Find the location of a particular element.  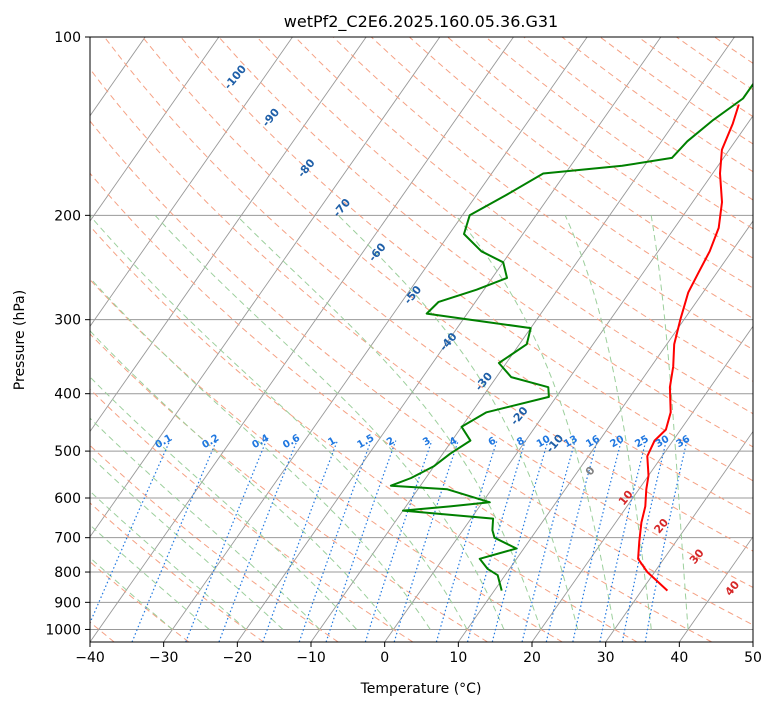

mixing-ratio-label: 4 is located at coordinates (454, 441).